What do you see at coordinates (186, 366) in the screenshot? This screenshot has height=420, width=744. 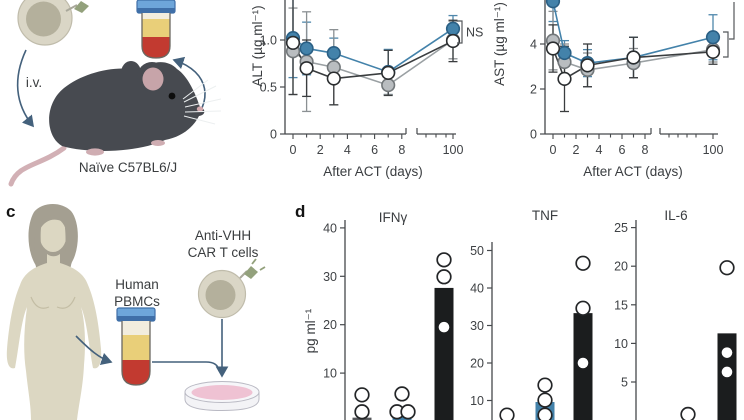 I see `tube-to-dish-arrow` at bounding box center [186, 366].